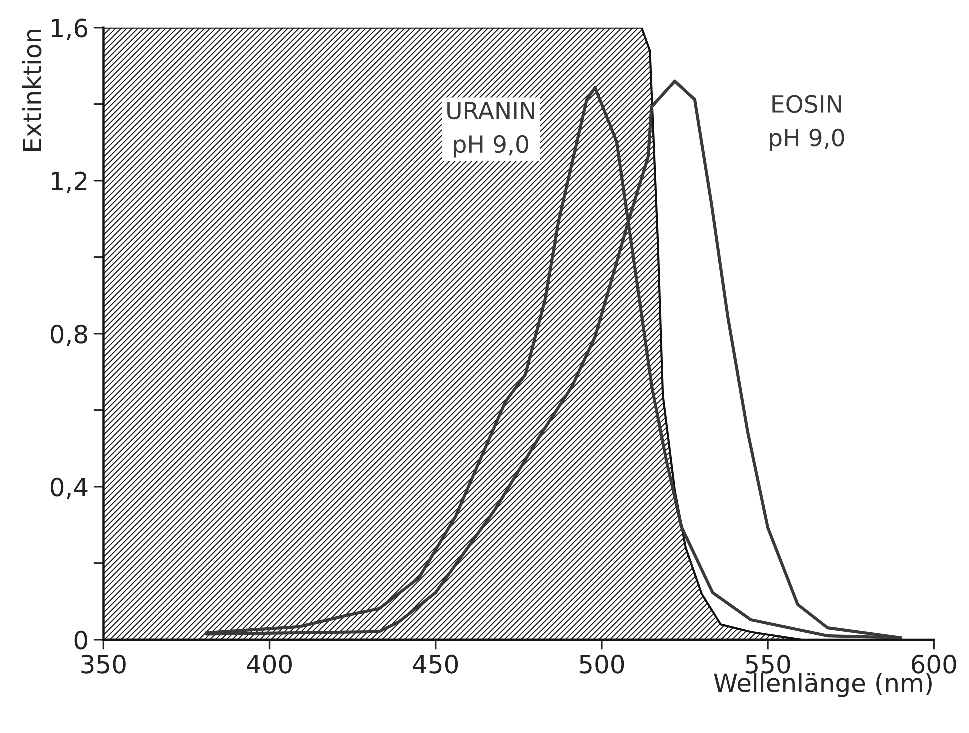 The height and width of the screenshot is (733, 969). I want to click on y-tick-label: 1,2, so click(69, 183).